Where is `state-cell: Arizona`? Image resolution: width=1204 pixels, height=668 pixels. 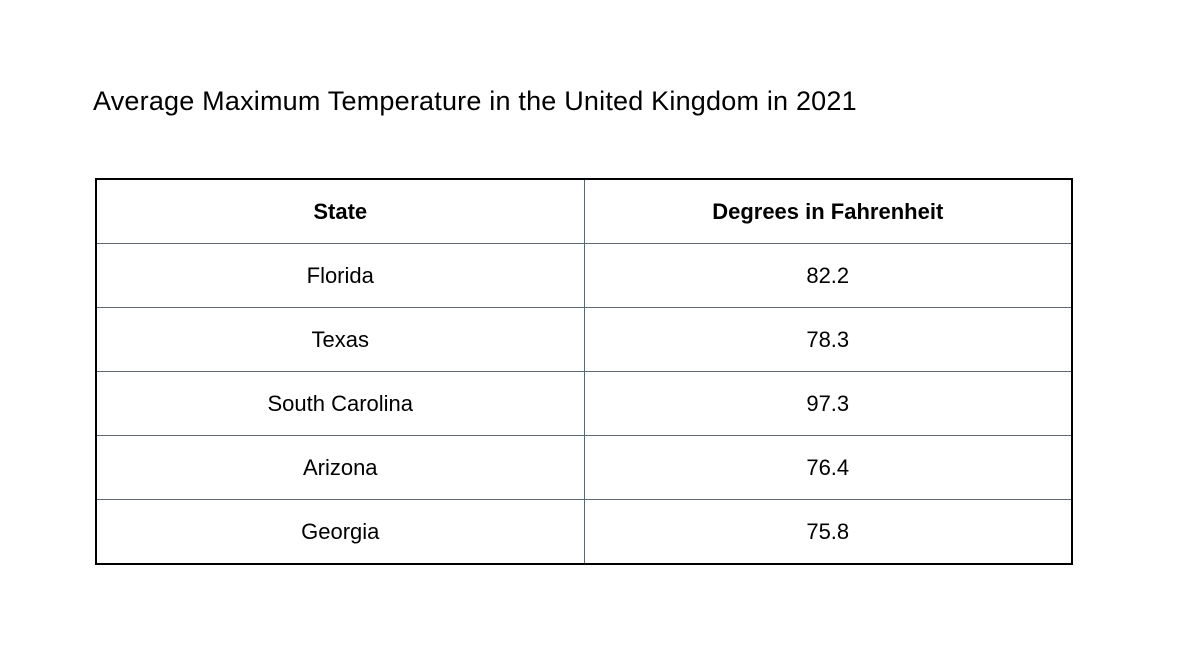
state-cell: Arizona is located at coordinates (340, 467).